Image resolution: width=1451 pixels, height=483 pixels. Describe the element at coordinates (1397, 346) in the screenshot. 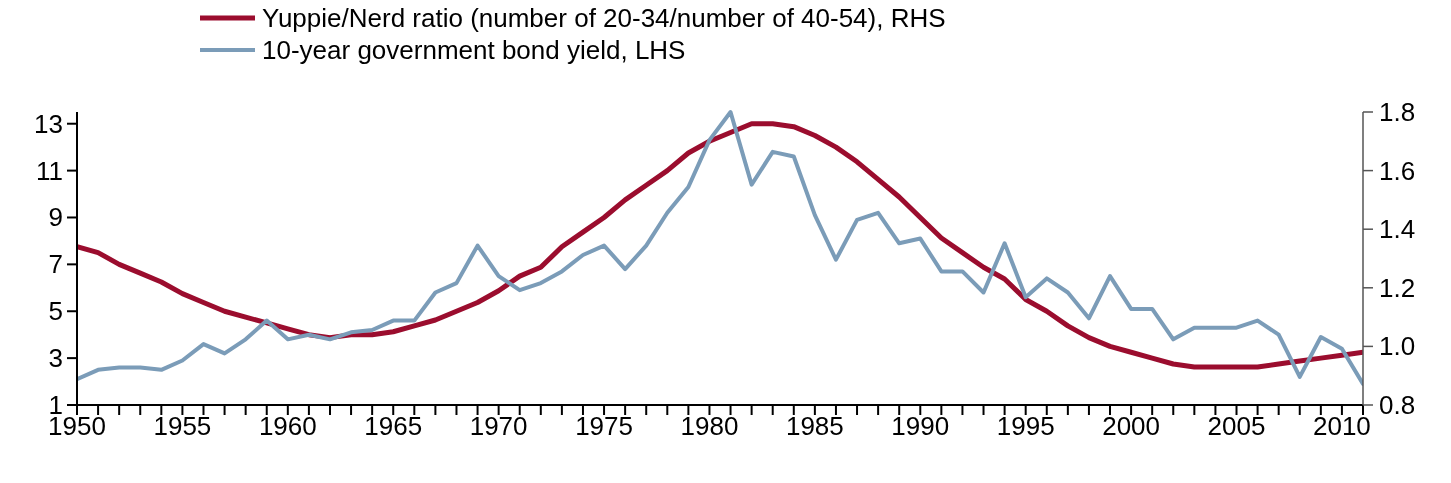

I see `y2-tick-label: 1.0` at that location.